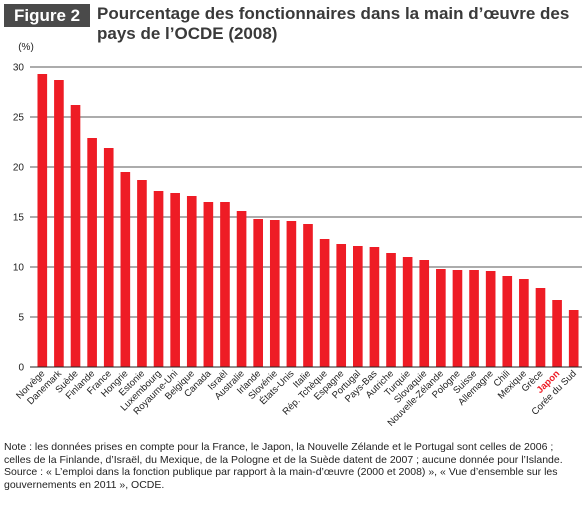 This screenshot has height=508, width=584. I want to click on y-tick-label: 5, so click(21, 318).